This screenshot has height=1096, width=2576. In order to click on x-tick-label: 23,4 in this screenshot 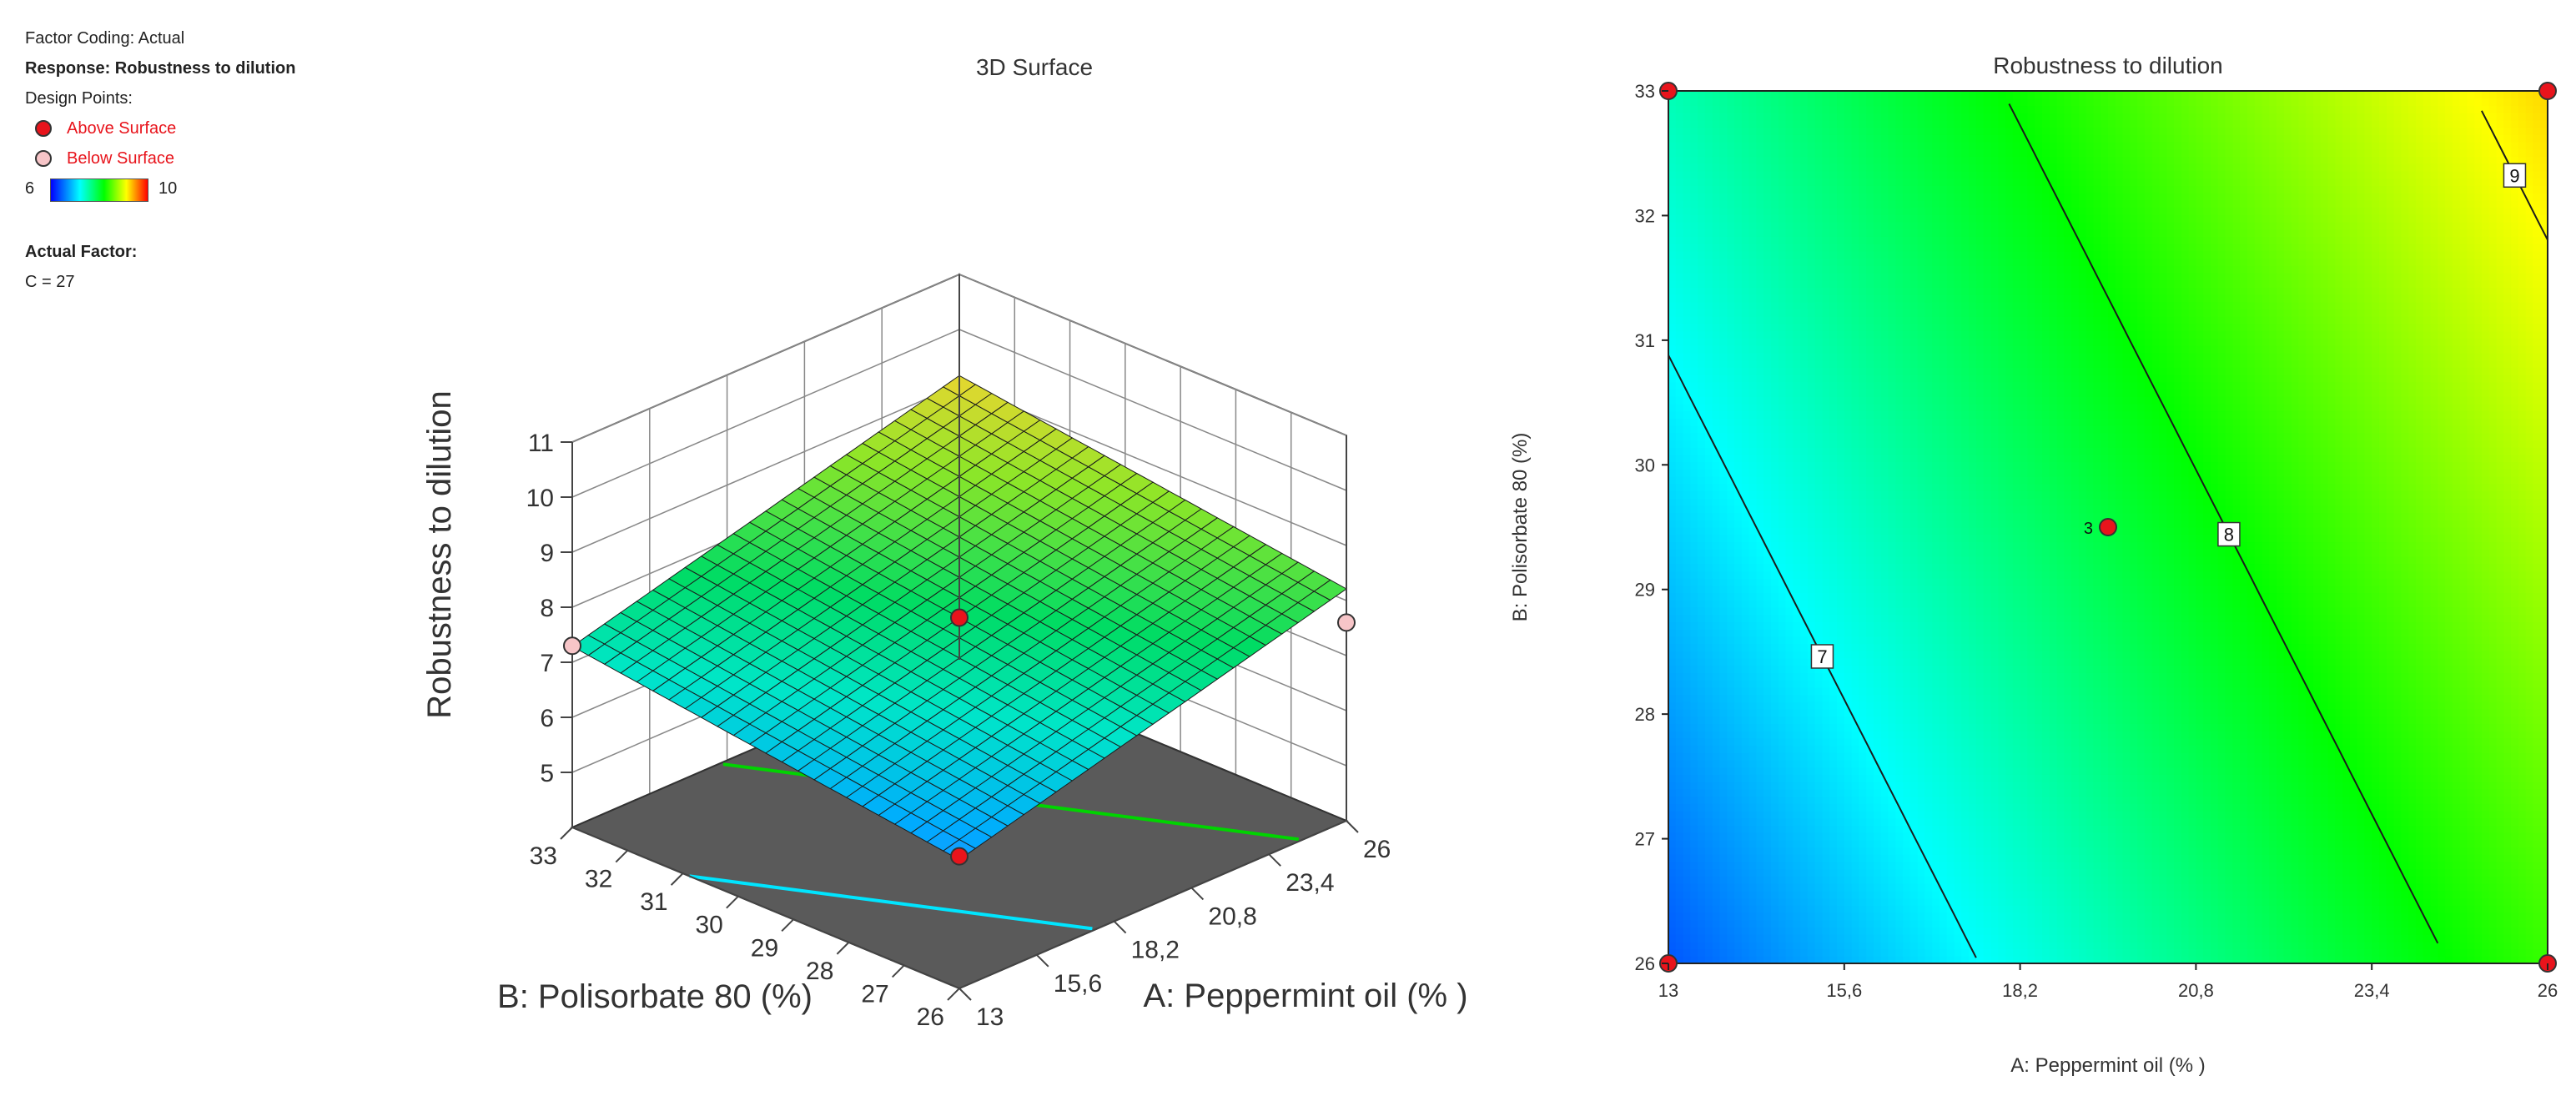, I will do `click(1309, 883)`.